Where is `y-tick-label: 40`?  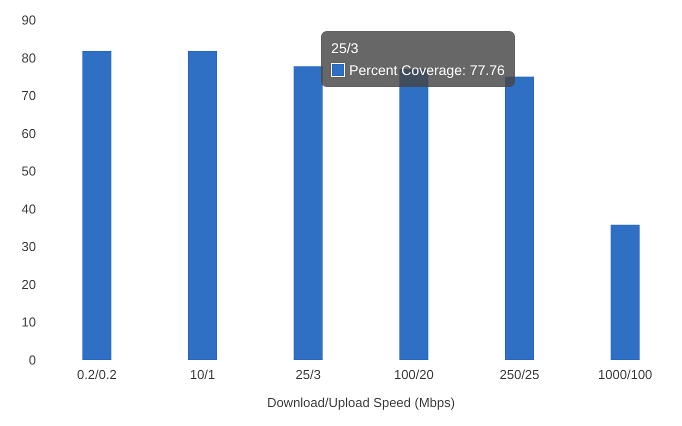 y-tick-label: 40 is located at coordinates (29, 208).